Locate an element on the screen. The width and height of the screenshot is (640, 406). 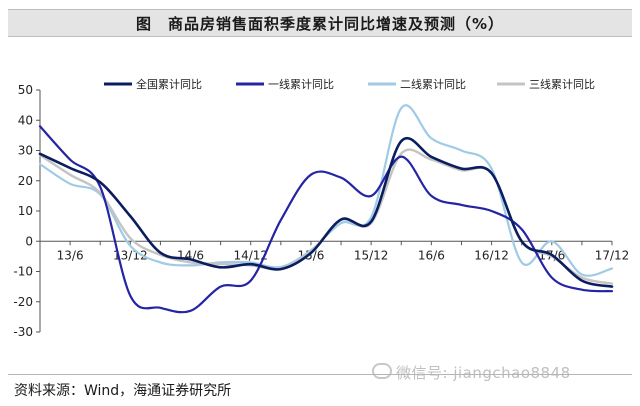
x-tick-label: 16/6 is located at coordinates (431, 255).